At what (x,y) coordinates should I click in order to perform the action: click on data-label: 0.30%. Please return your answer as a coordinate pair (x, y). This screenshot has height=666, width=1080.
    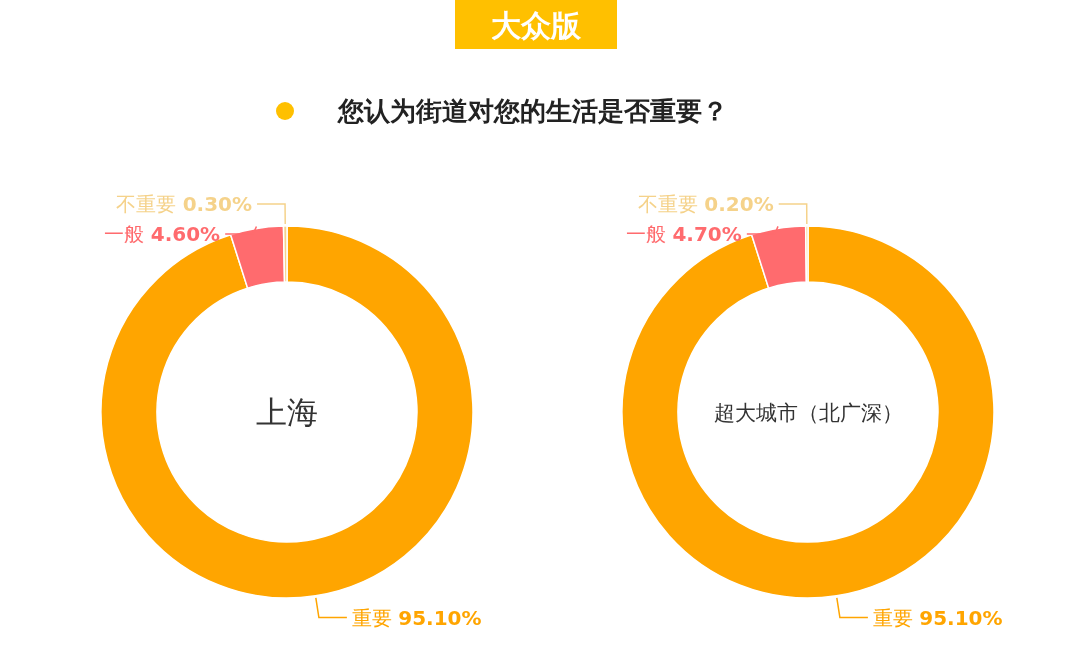
    Looking at the image, I should click on (217, 204).